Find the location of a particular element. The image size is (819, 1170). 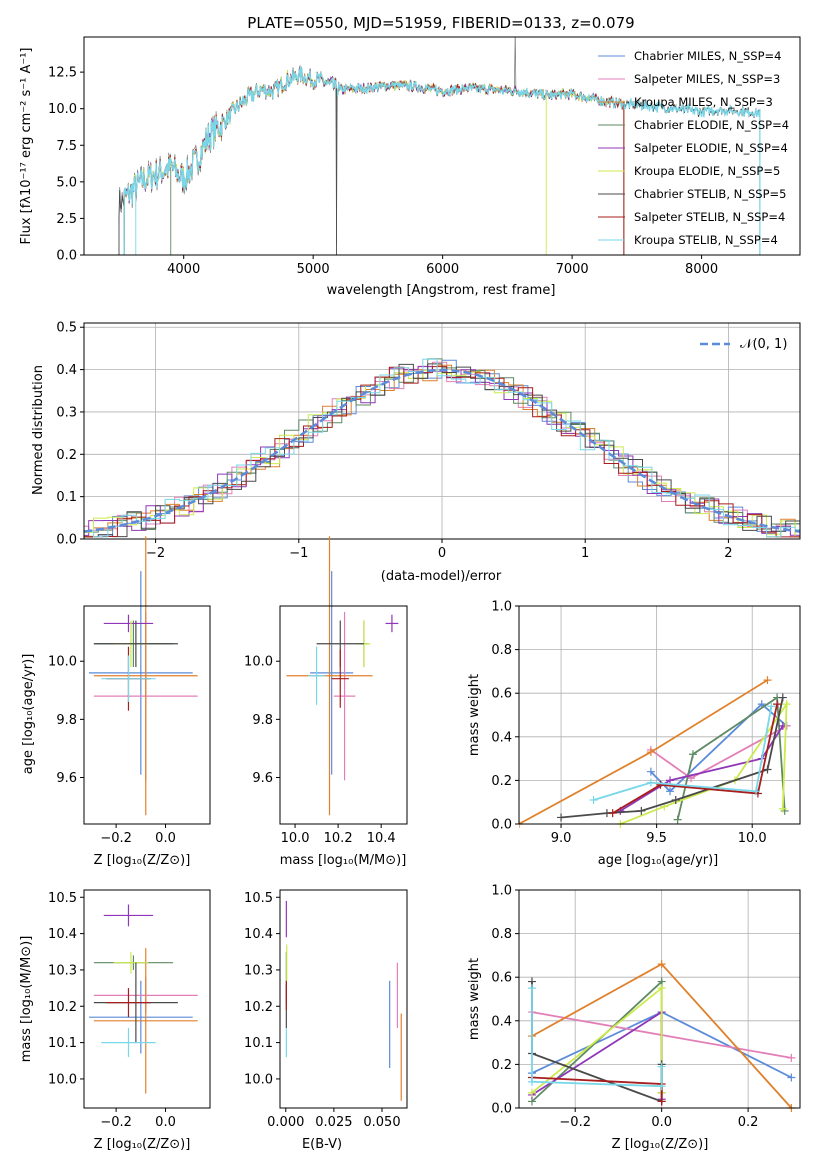

spectrum-ylabel: Flux [fλ10⁻¹⁷ erg cm⁻² s⁻¹ A⁻¹] is located at coordinates (26, 146).